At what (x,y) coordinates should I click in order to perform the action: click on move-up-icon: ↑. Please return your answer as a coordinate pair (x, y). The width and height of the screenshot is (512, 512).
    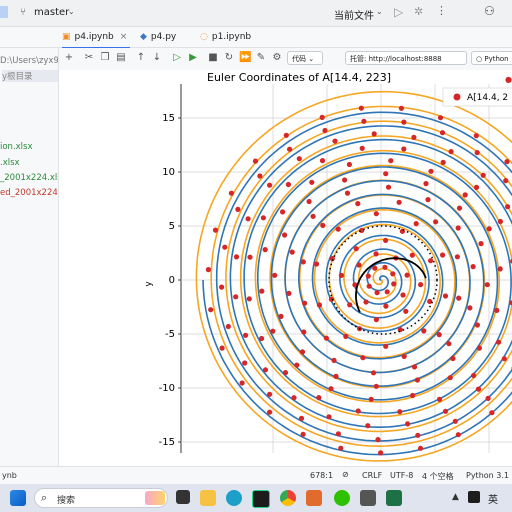
    Looking at the image, I should click on (141, 57).